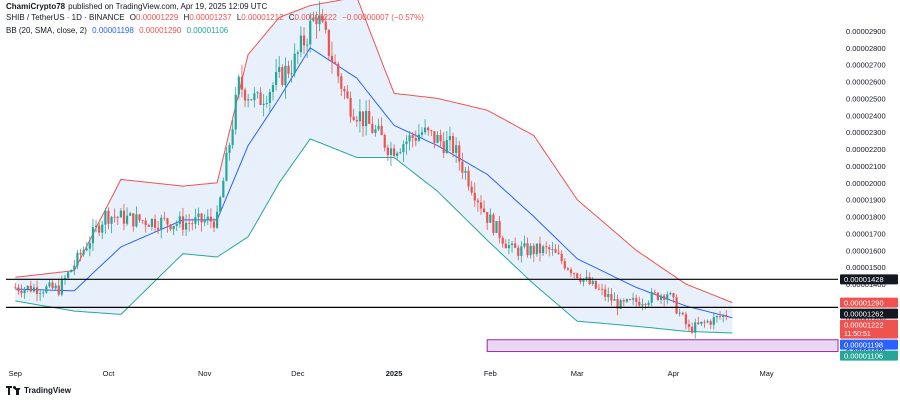  What do you see at coordinates (36, 6) in the screenshot?
I see `publisher-name: ChamiCrypto78` at bounding box center [36, 6].